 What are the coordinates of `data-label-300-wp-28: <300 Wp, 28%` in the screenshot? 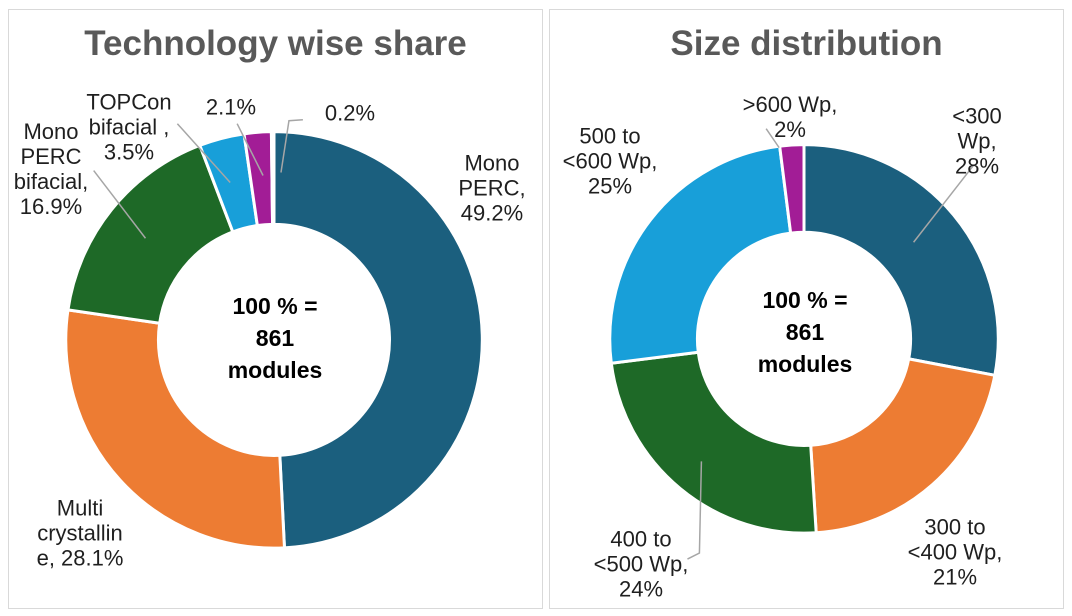 It's located at (977, 141).